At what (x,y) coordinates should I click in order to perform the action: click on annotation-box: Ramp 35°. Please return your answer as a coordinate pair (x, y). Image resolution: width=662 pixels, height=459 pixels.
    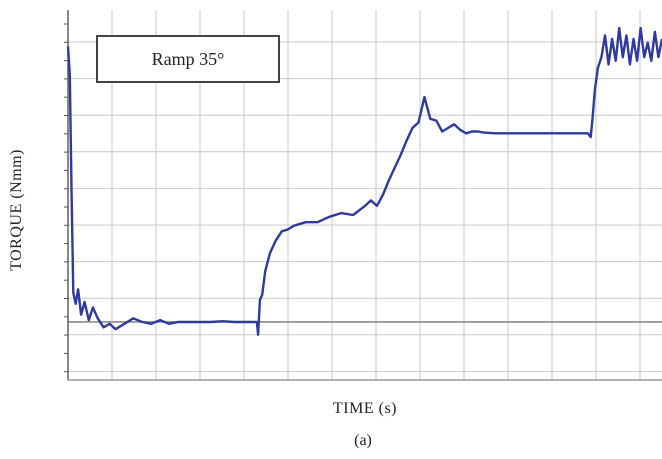
    Looking at the image, I should click on (188, 59).